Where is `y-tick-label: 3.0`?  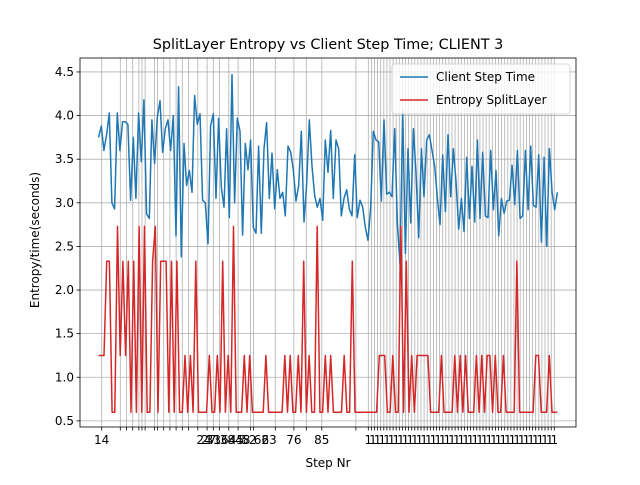 y-tick-label: 3.0 is located at coordinates (64, 203).